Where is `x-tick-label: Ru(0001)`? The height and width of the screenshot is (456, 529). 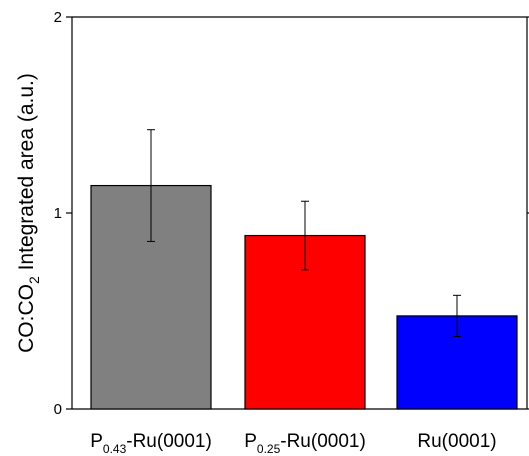
x-tick-label: Ru(0001) is located at coordinates (456, 441).